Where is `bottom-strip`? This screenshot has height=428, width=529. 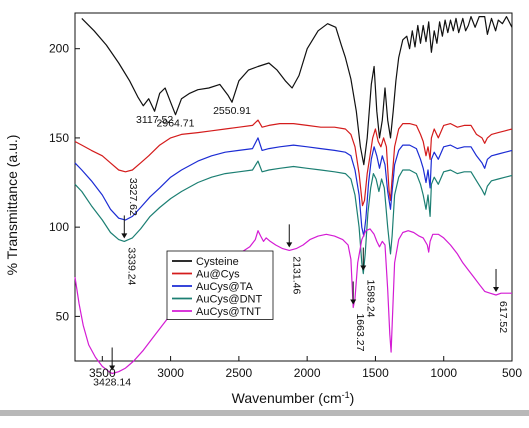 bottom-strip is located at coordinates (264, 413).